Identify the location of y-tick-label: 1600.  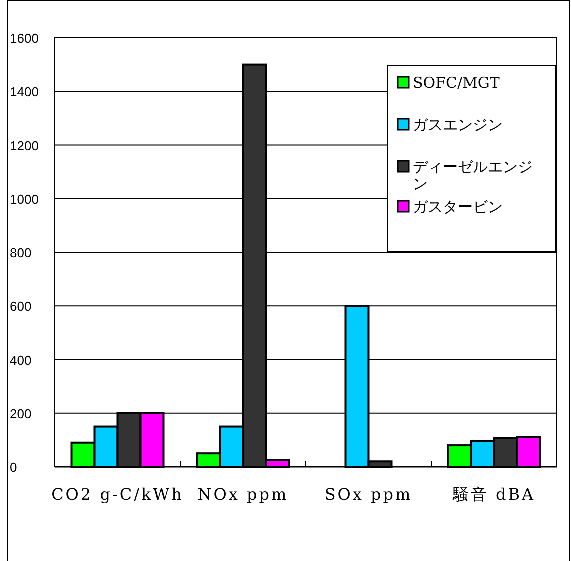
(24, 38).